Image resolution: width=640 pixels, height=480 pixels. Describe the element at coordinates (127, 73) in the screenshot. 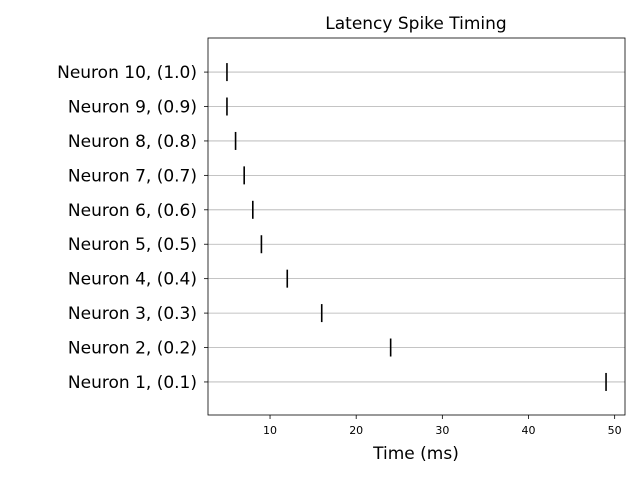

I see `y-tick-label: Neuron 10, (1.0)` at that location.